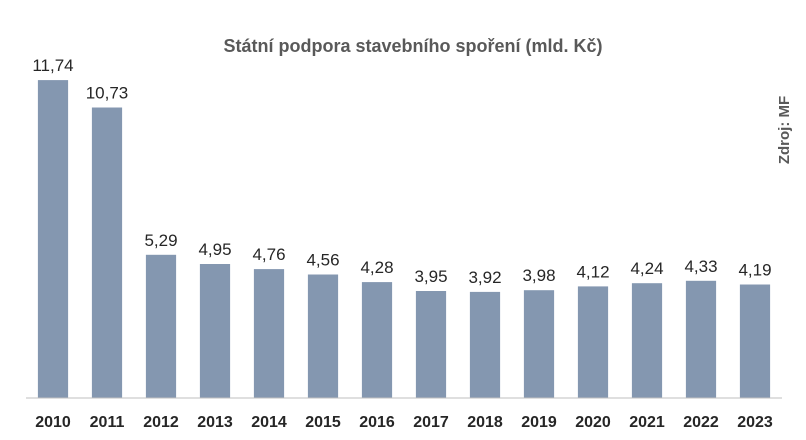  What do you see at coordinates (268, 254) in the screenshot?
I see `data-label-2014: 4,76` at bounding box center [268, 254].